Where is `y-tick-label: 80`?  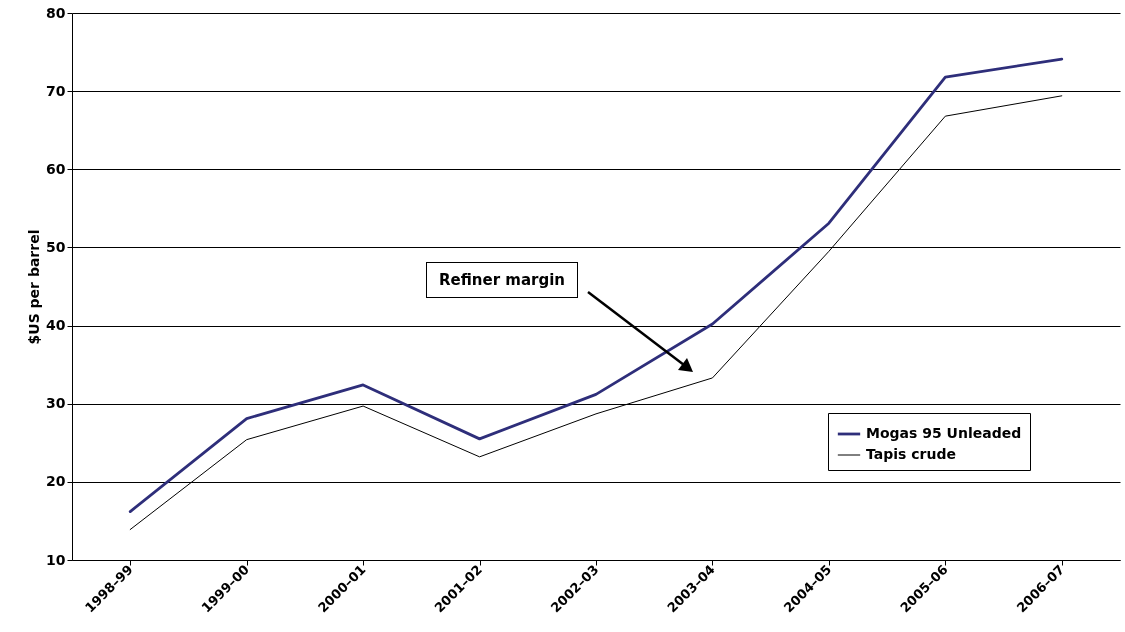 y-tick-label: 80 is located at coordinates (56, 12).